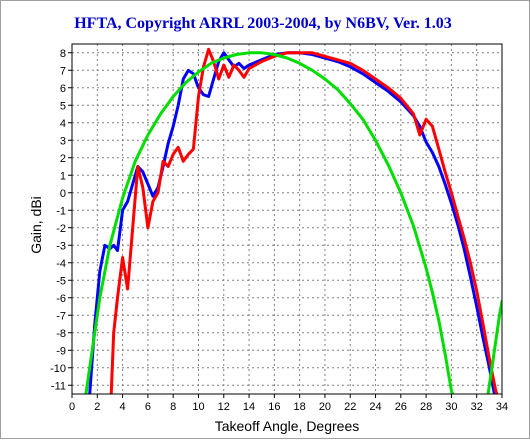 This screenshot has height=440, width=530. I want to click on x-tick-label: 4, so click(123, 407).